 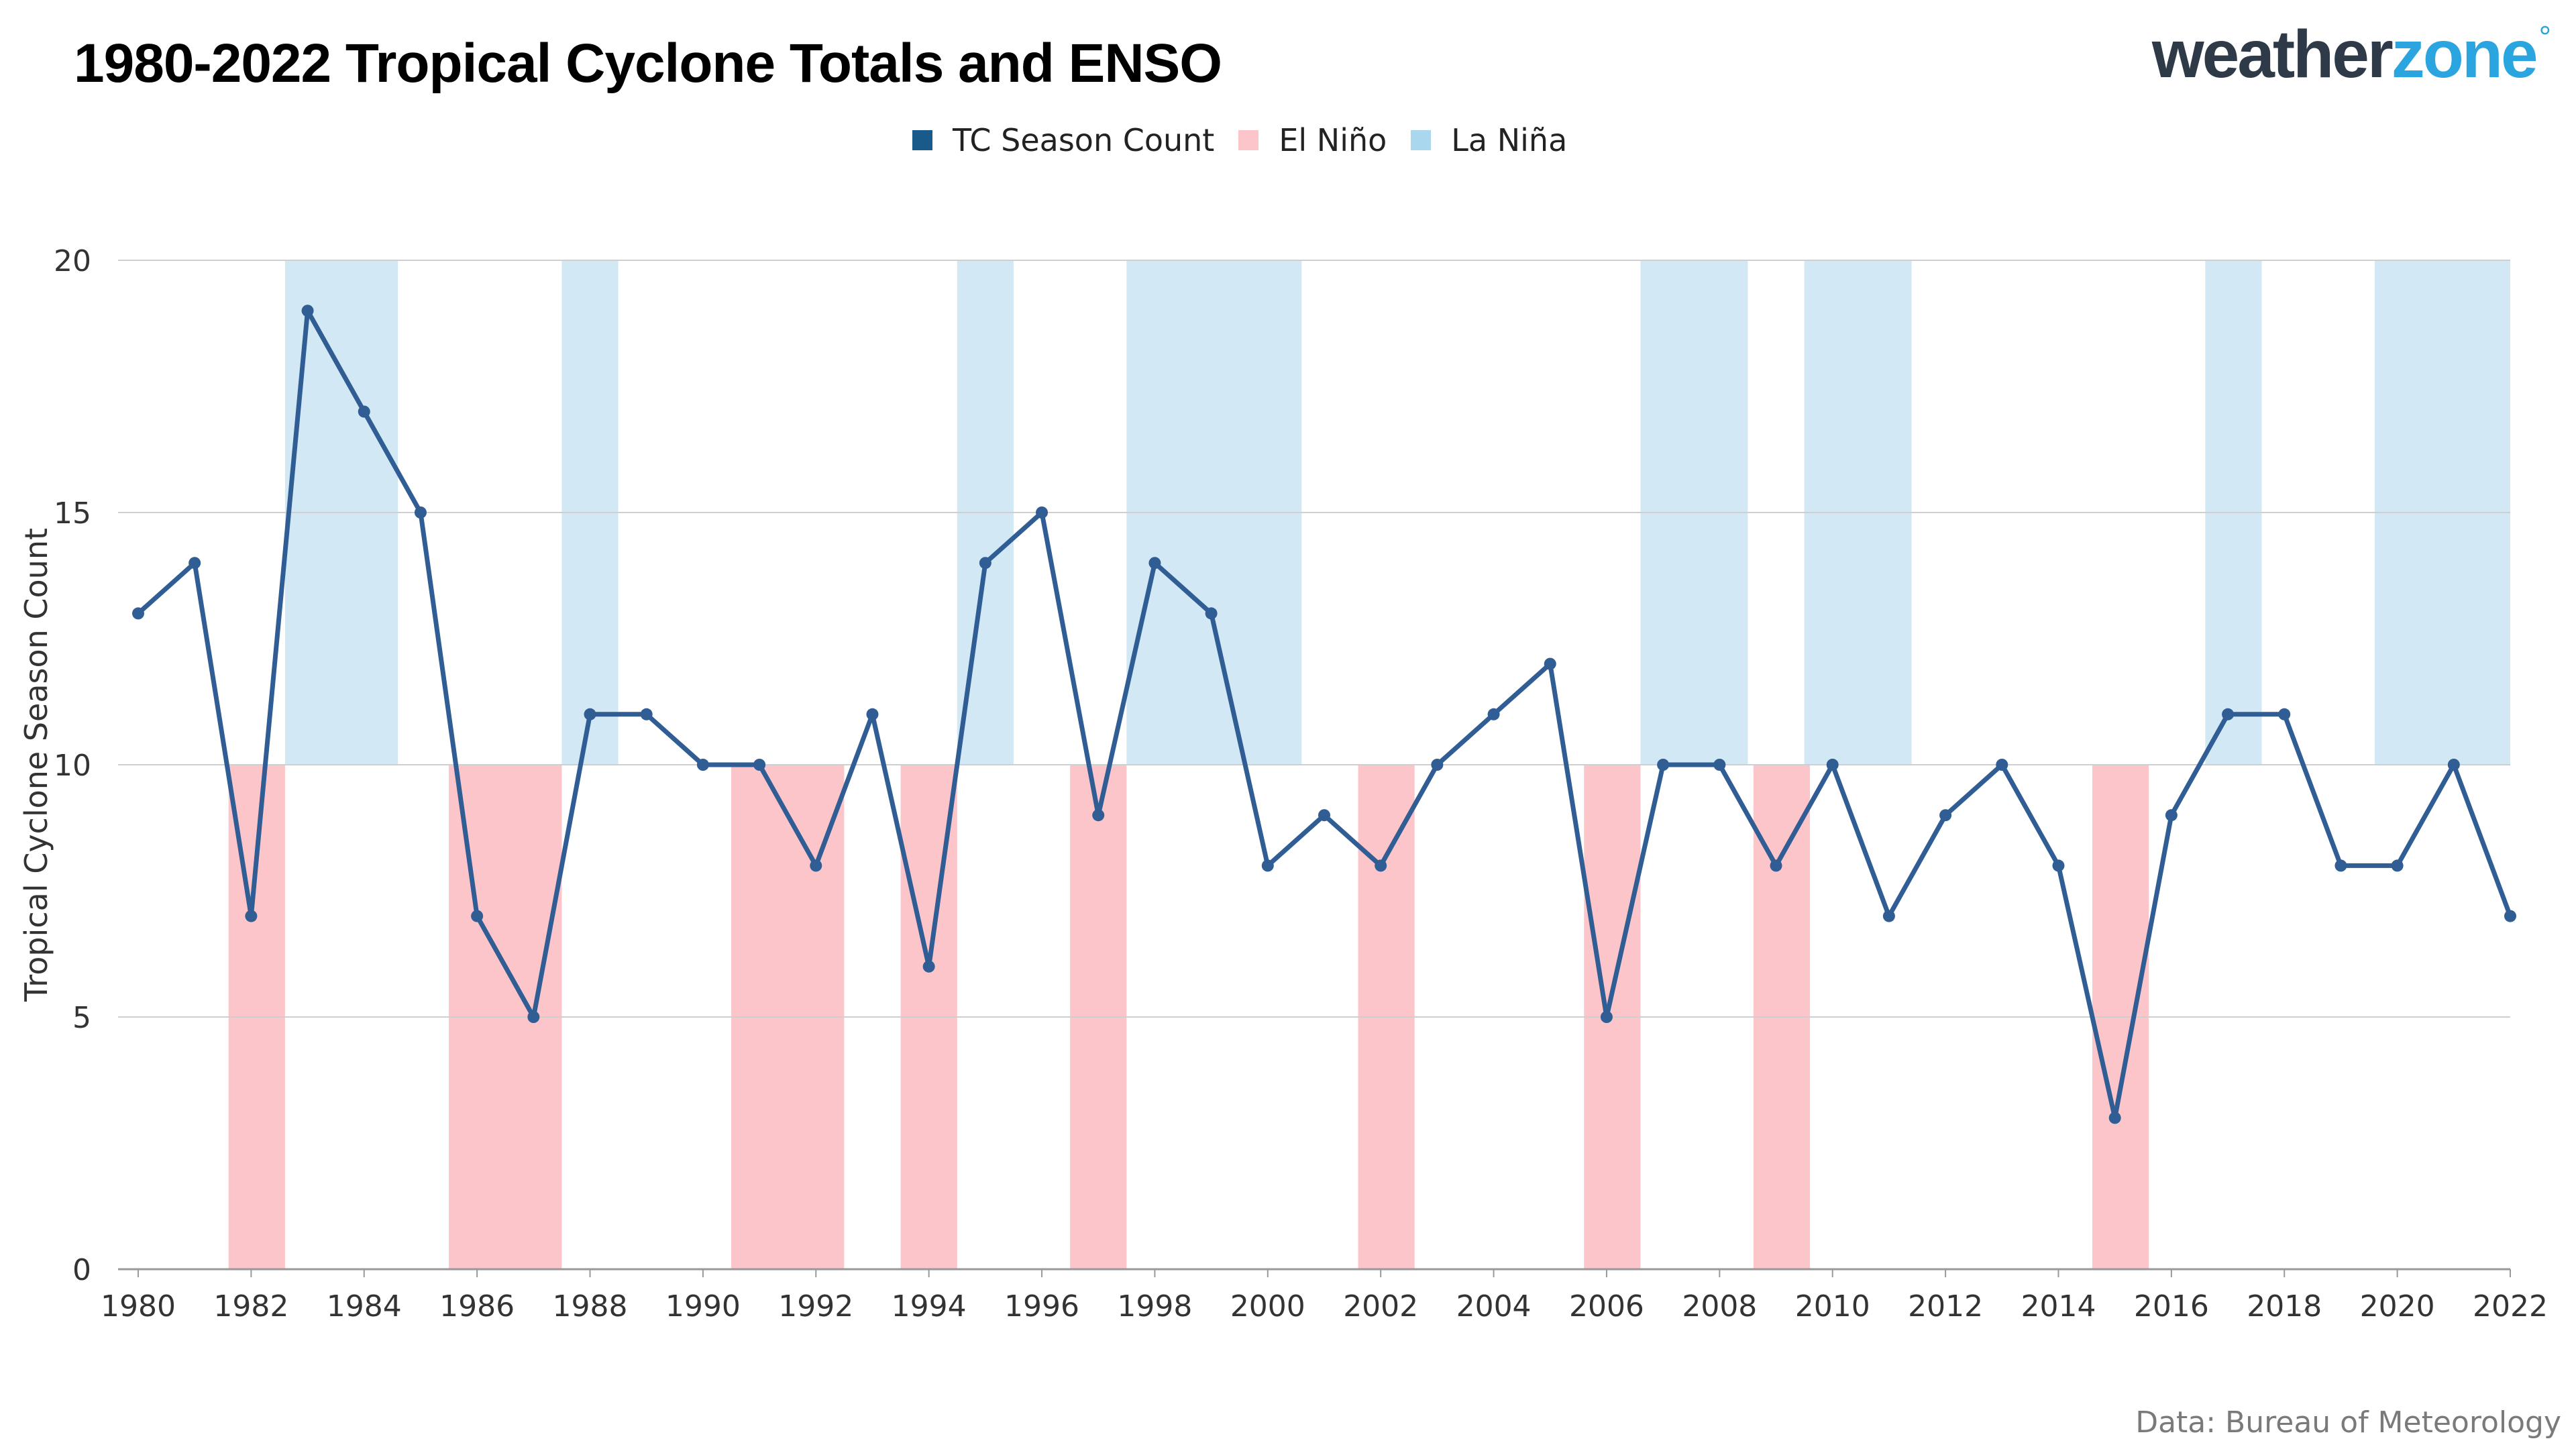 I want to click on x-tick-label: 2016, so click(x=2171, y=1306).